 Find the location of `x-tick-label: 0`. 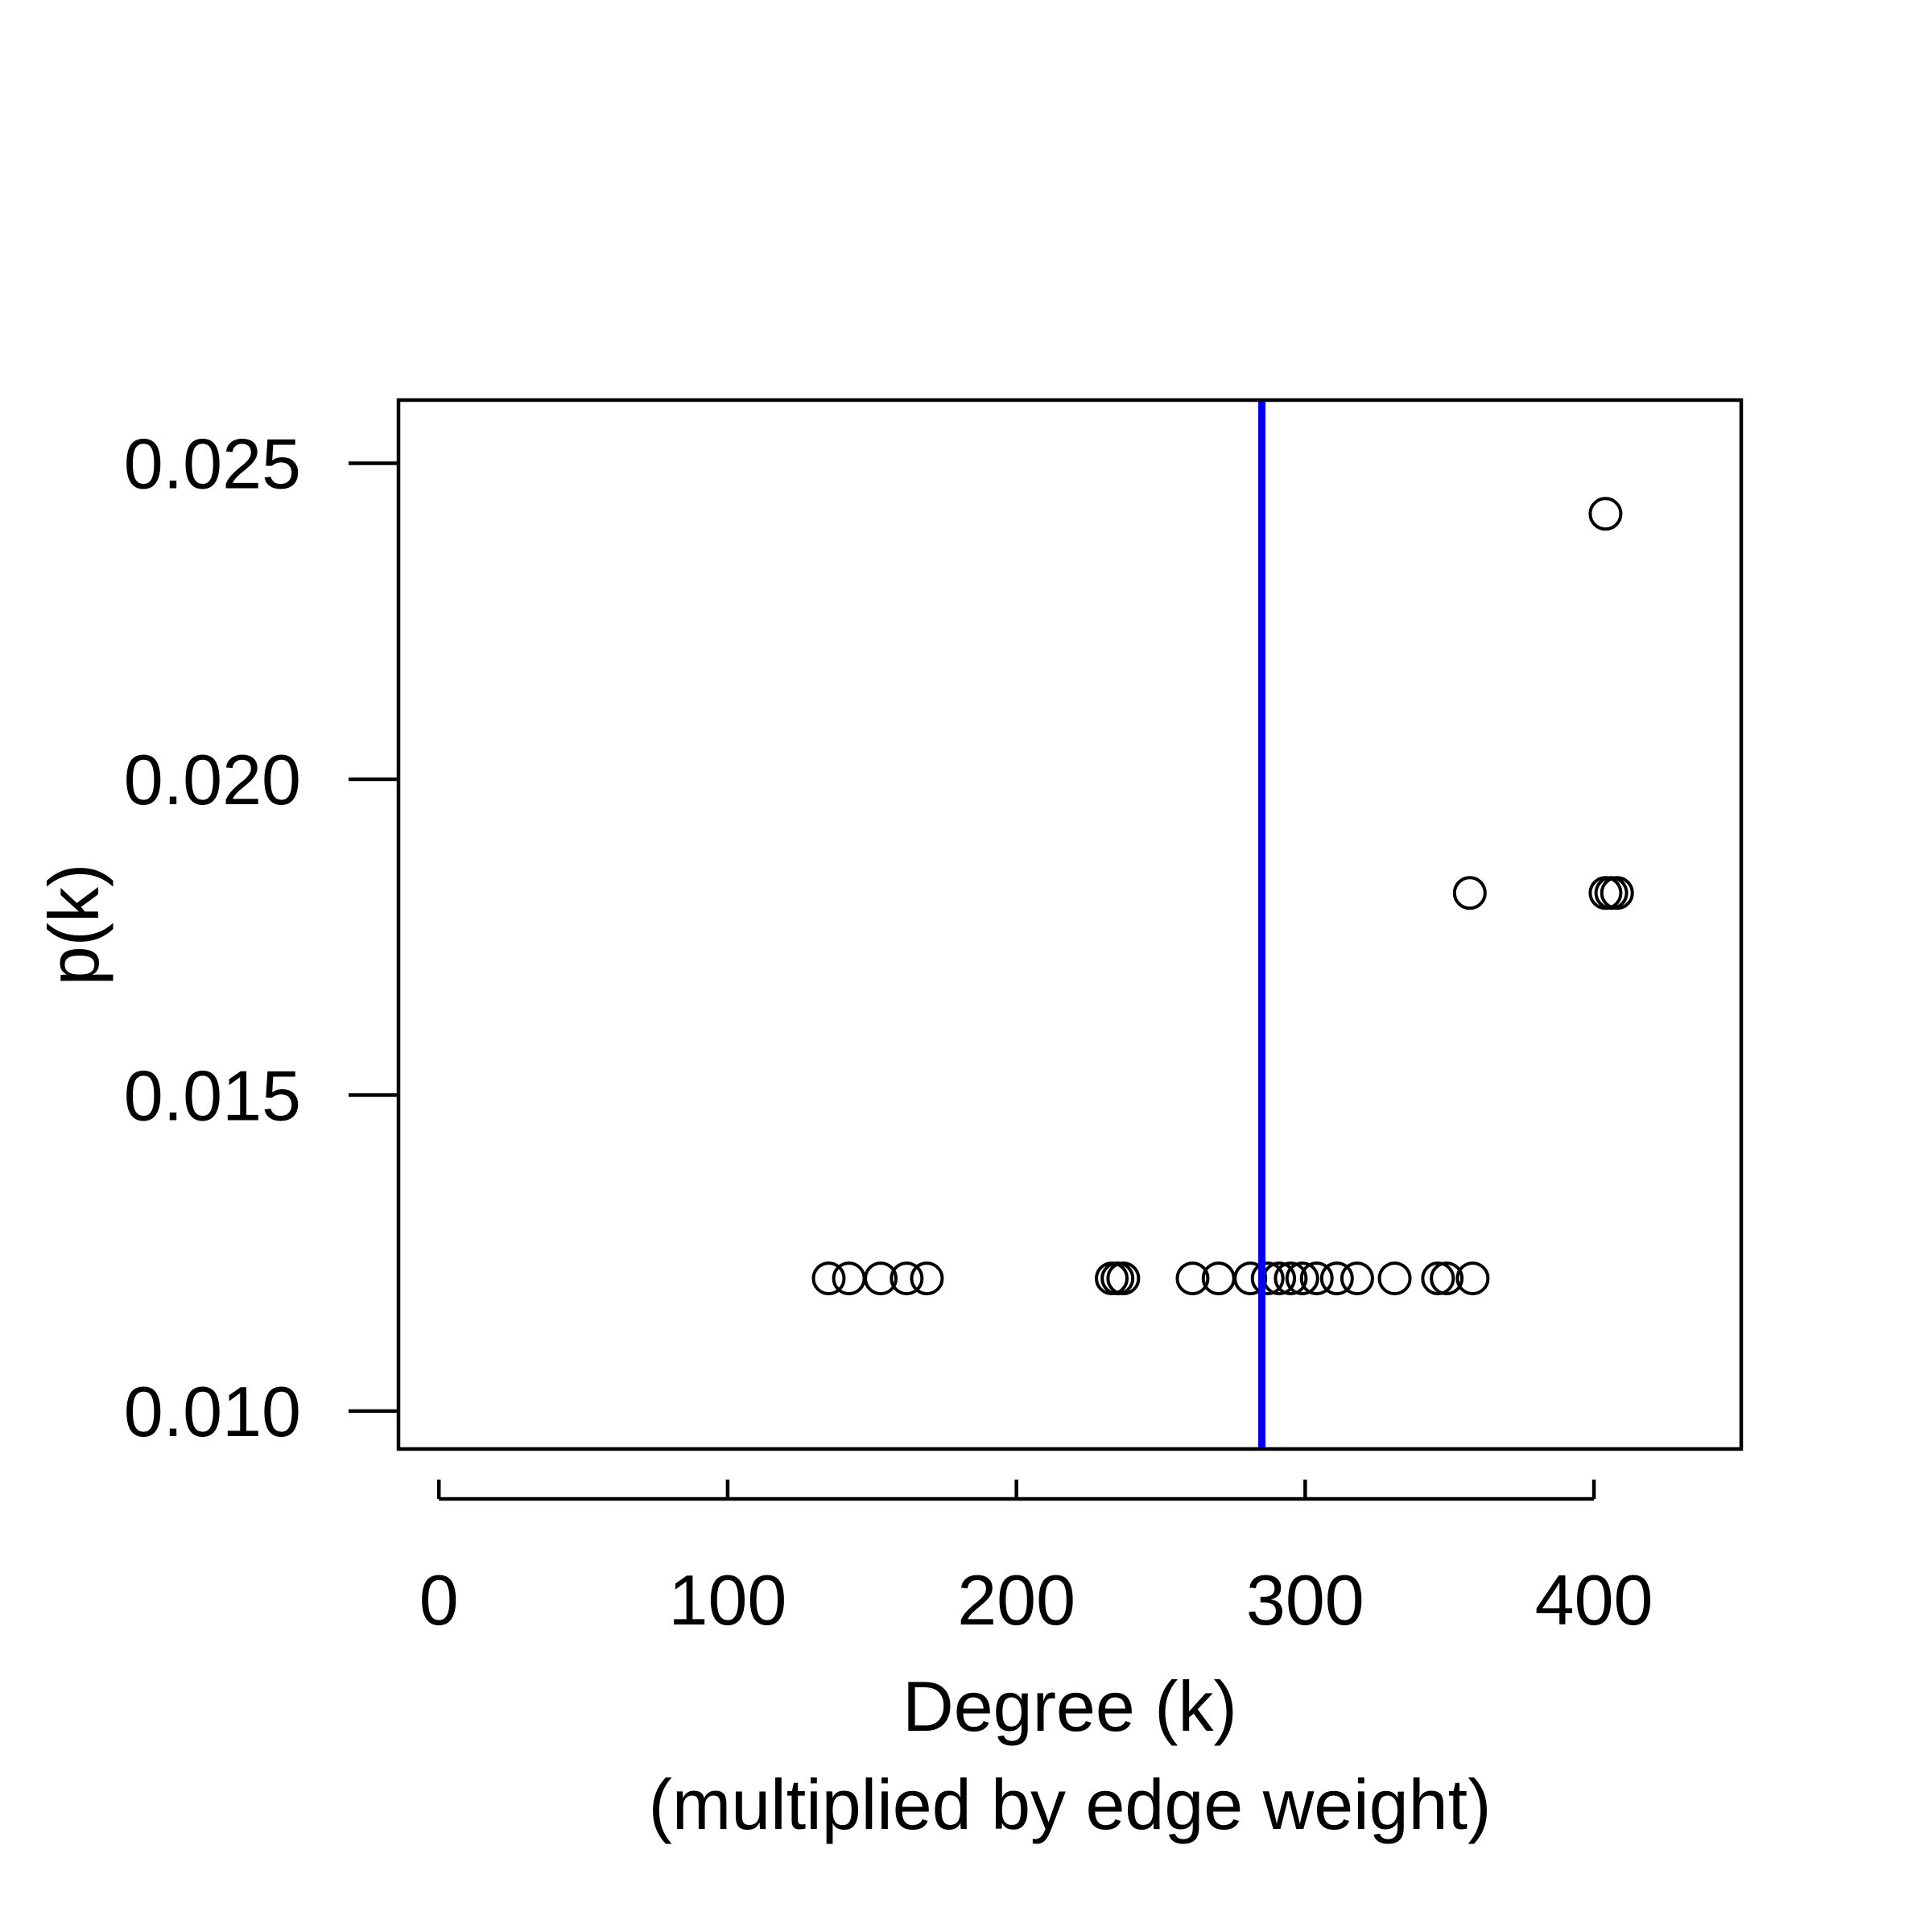

x-tick-label: 0 is located at coordinates (439, 1600).